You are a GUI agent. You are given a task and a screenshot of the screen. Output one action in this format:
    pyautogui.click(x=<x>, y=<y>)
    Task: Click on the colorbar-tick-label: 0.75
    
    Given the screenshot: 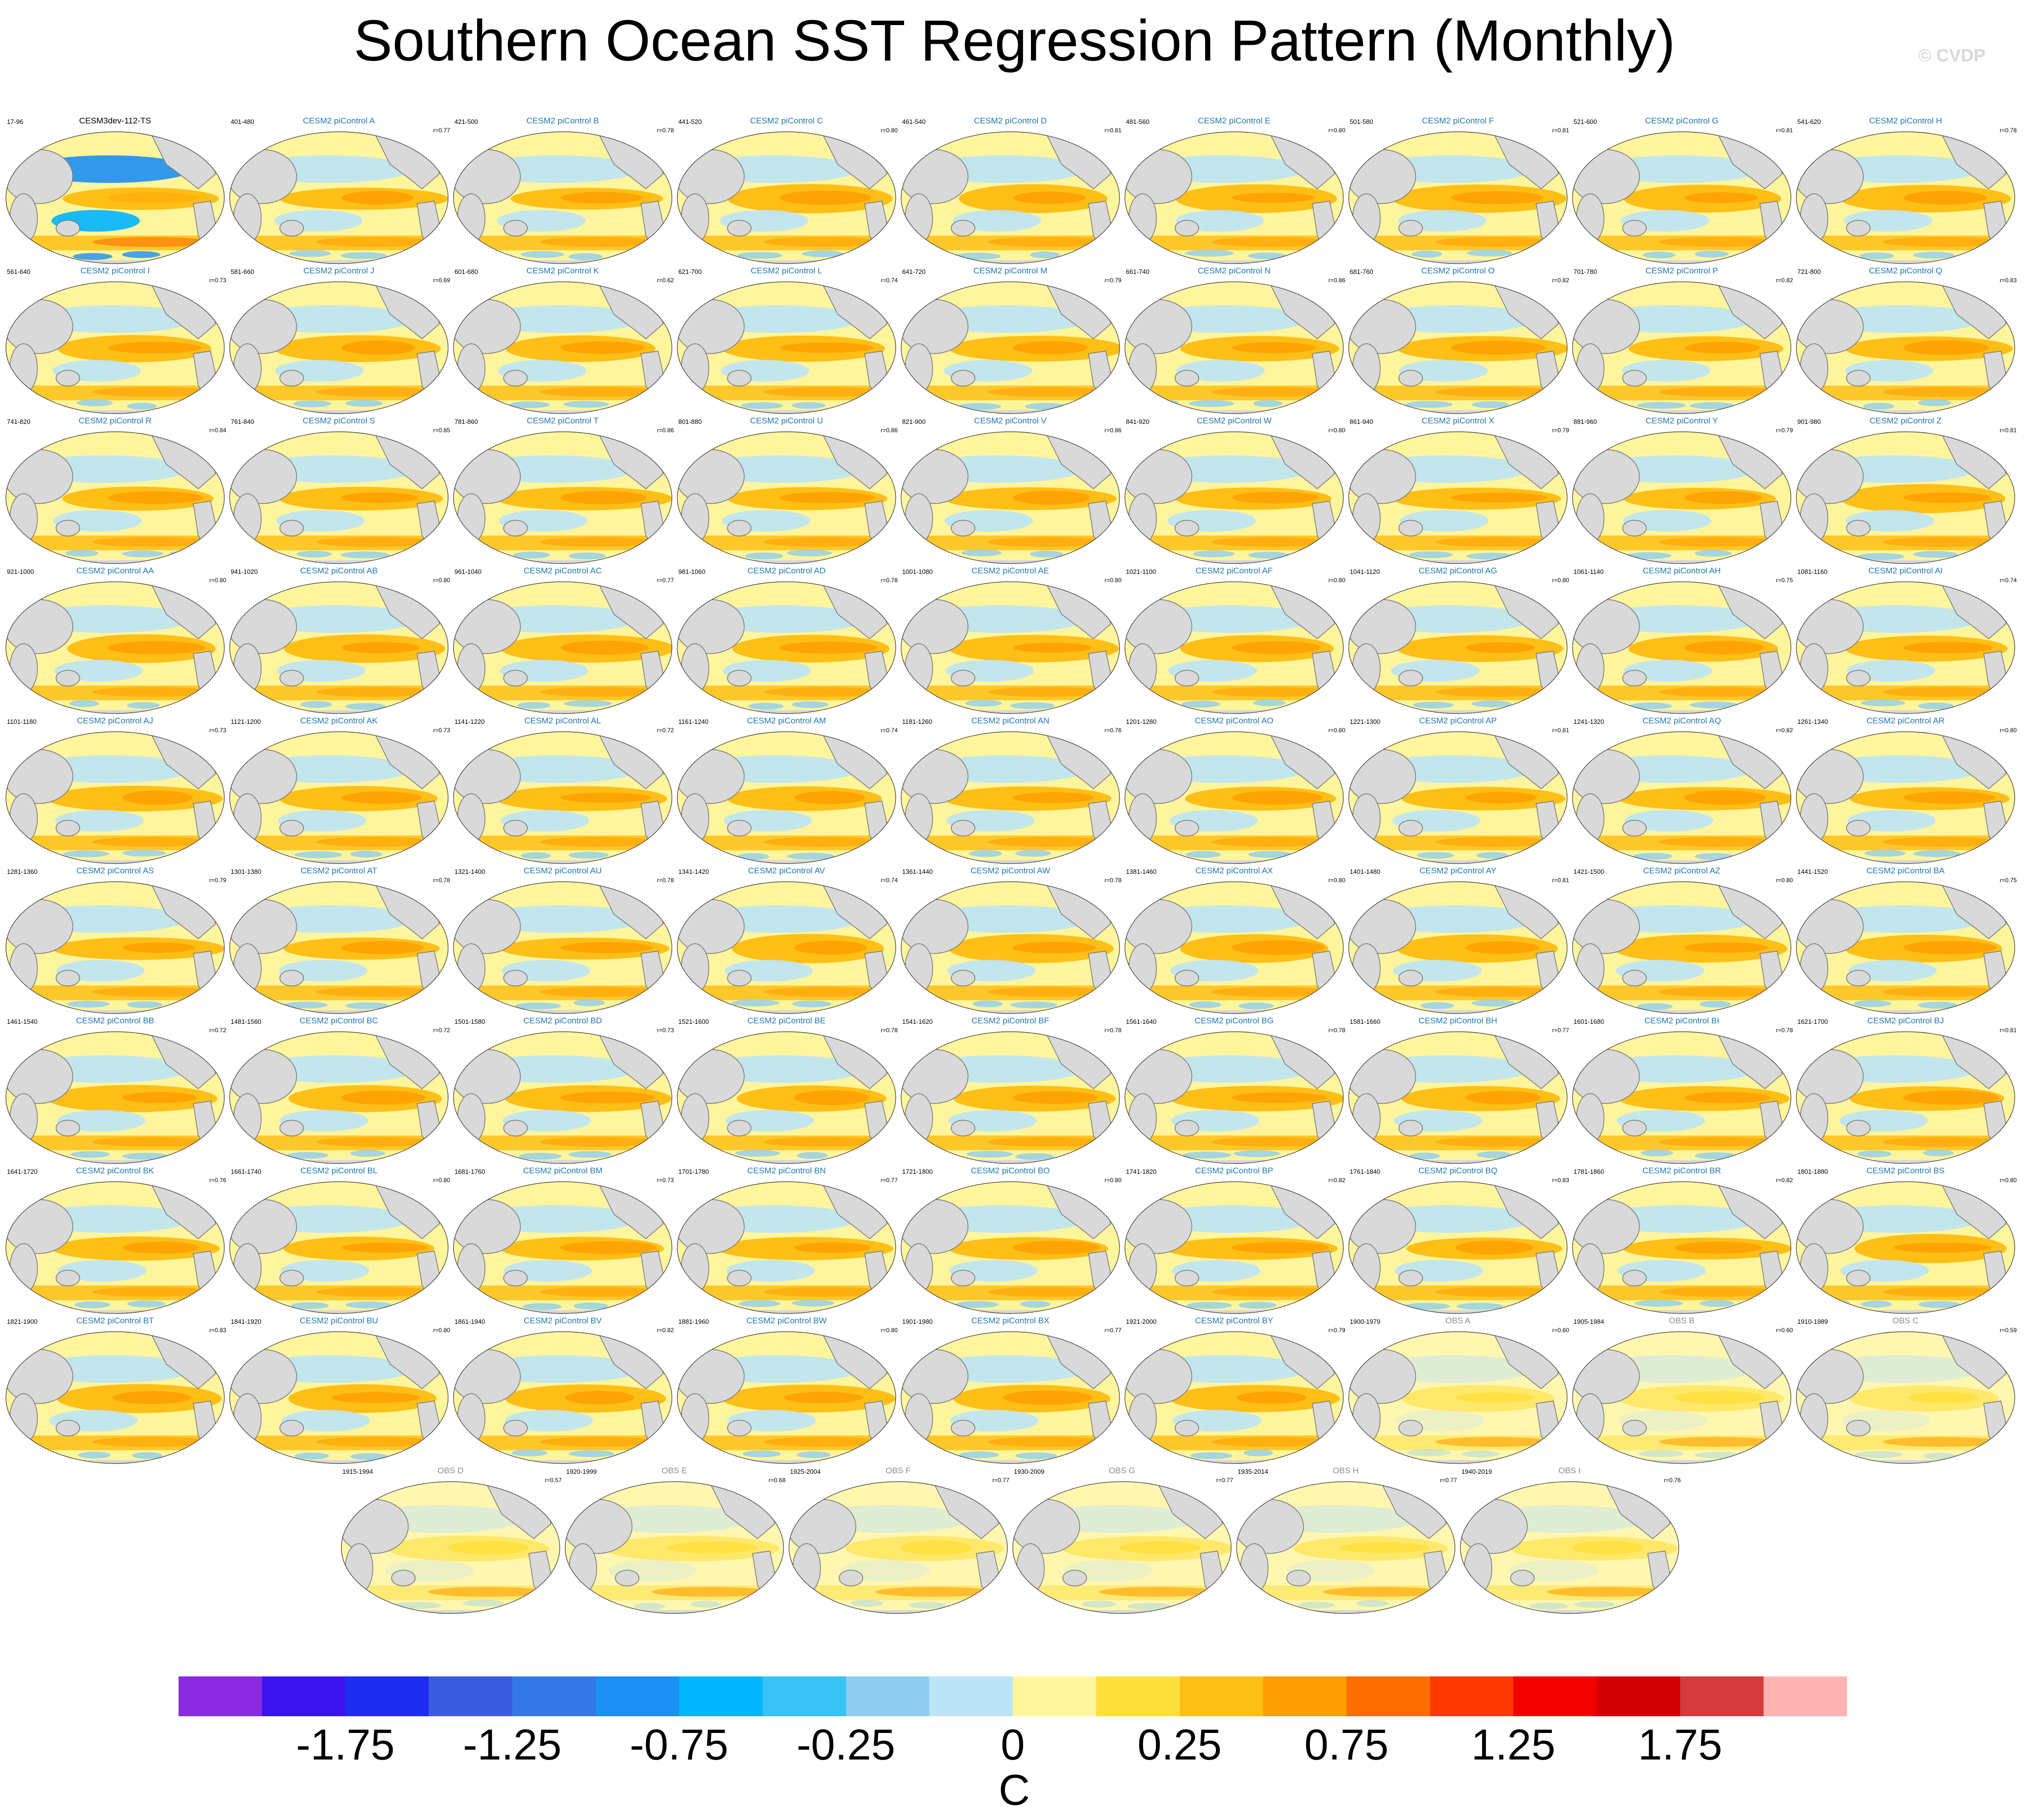 What is the action you would take?
    pyautogui.click(x=1346, y=1744)
    